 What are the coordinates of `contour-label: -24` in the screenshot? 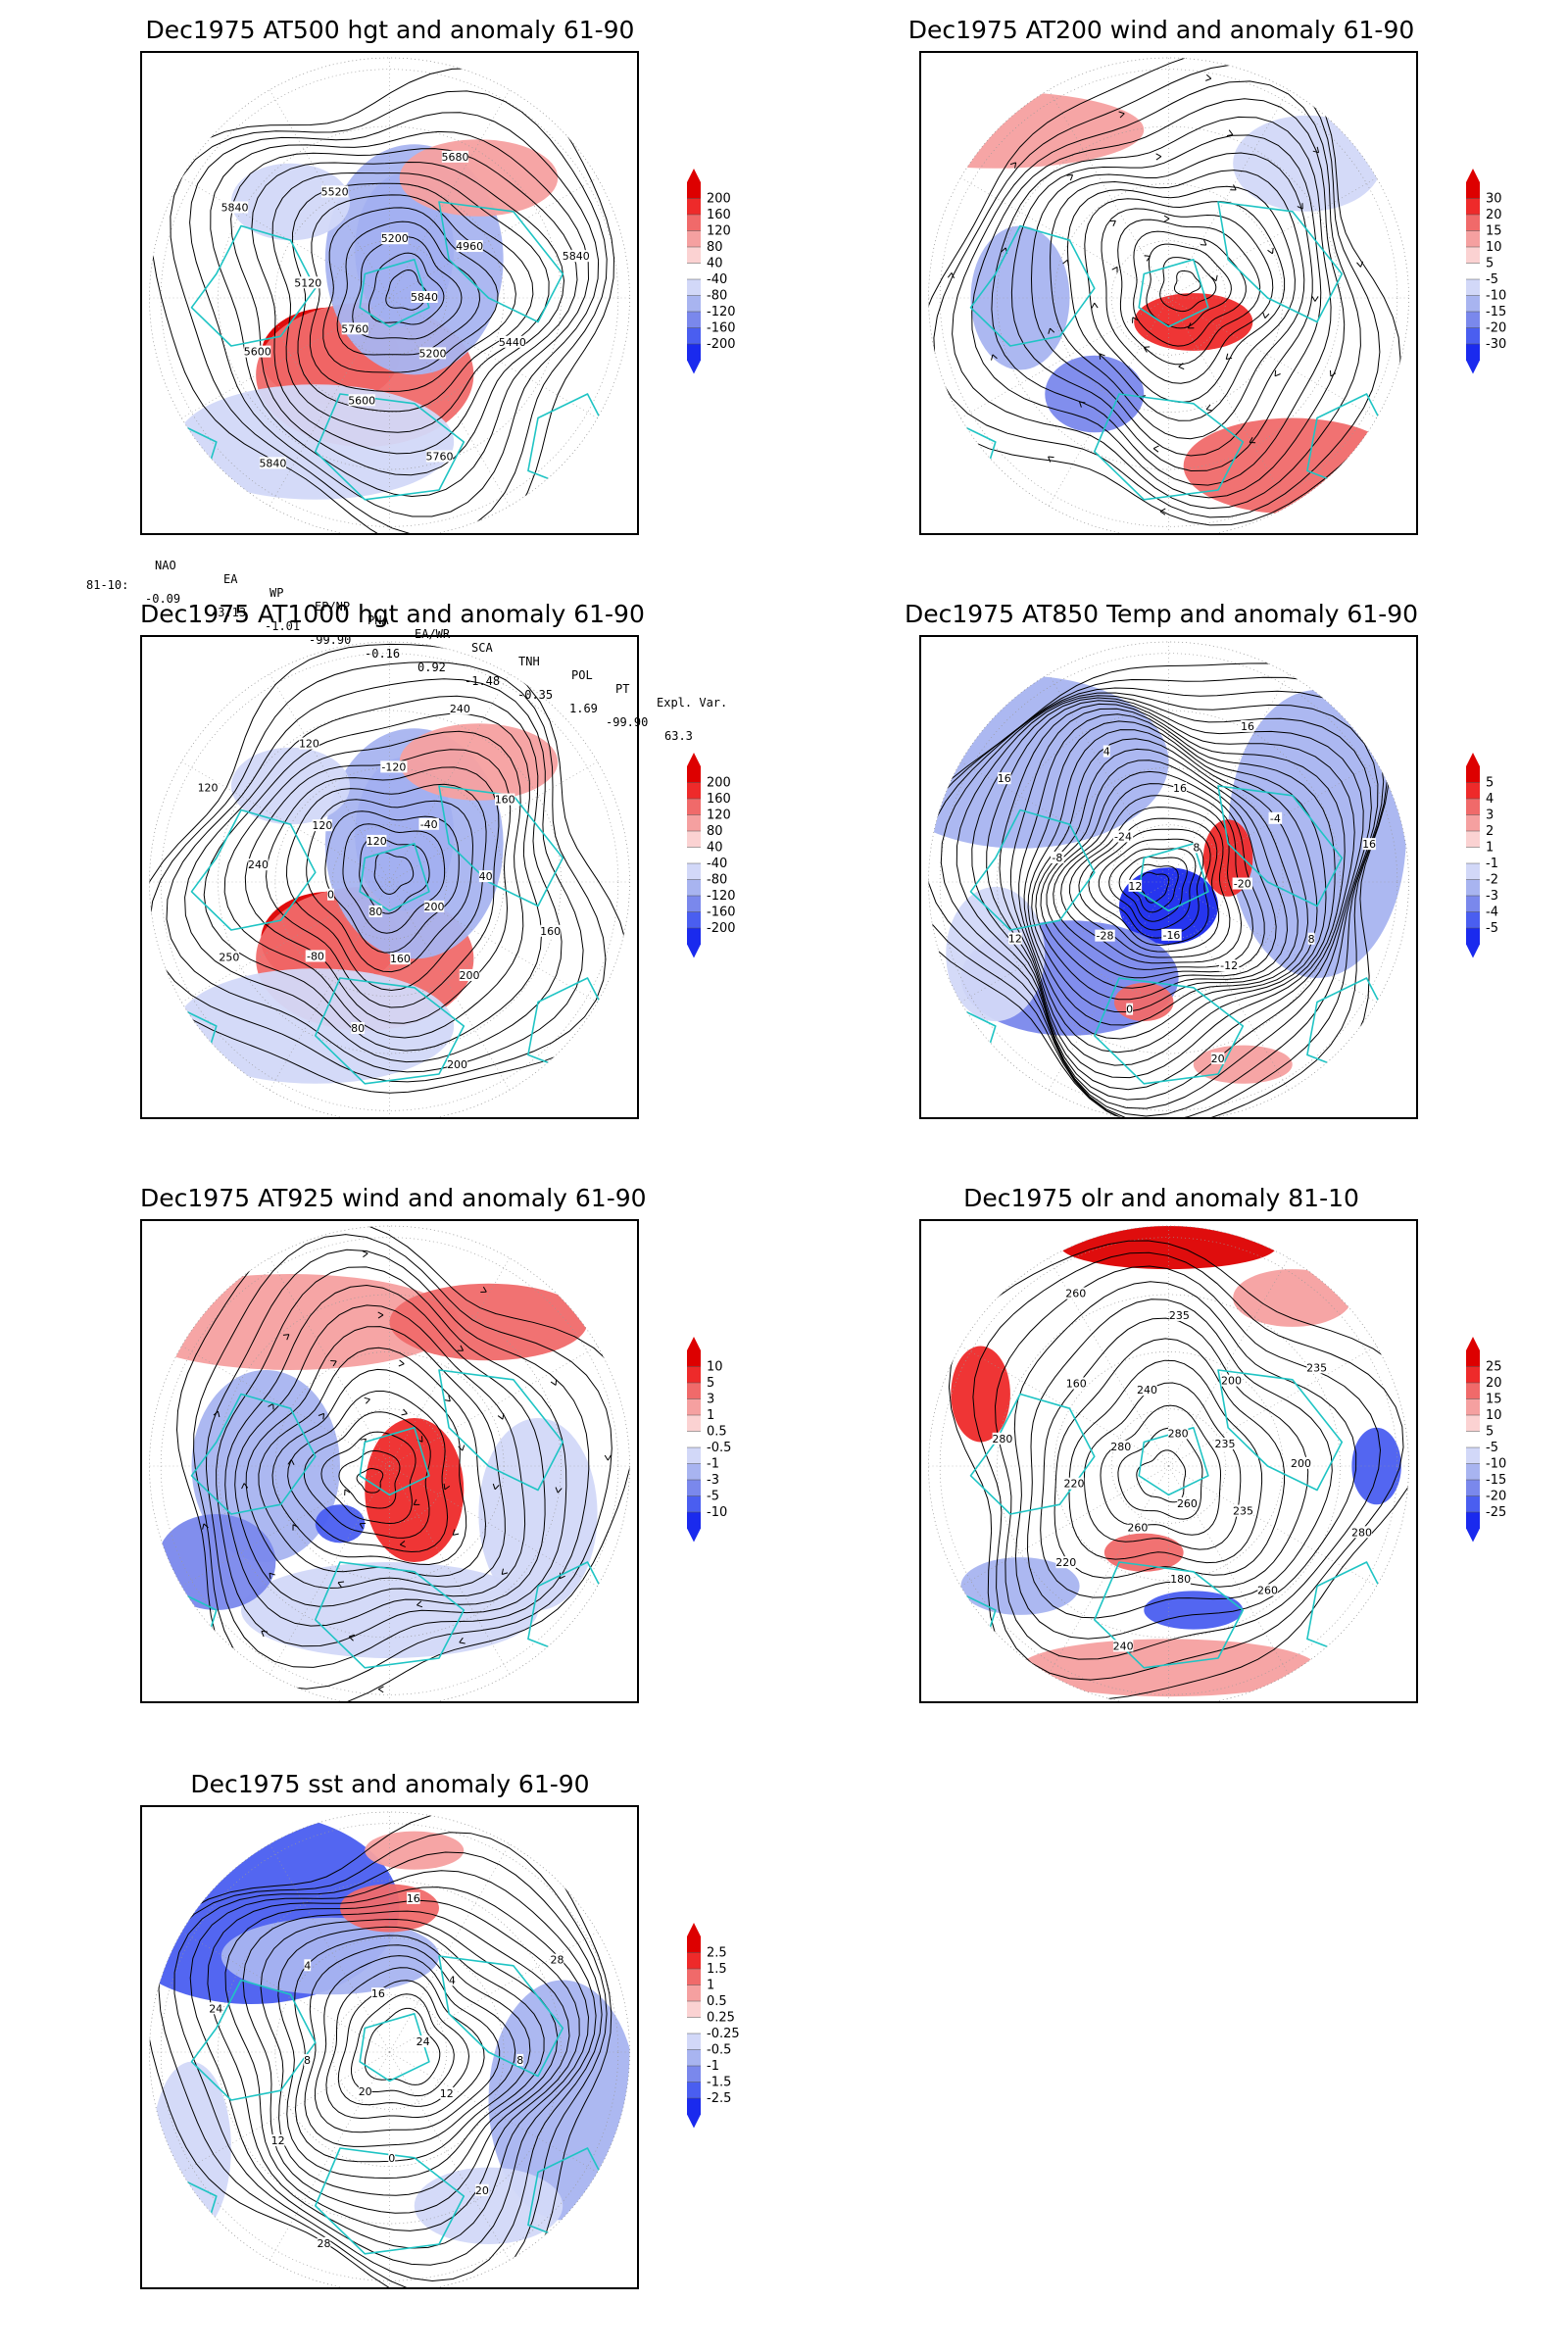 It's located at (1123, 836).